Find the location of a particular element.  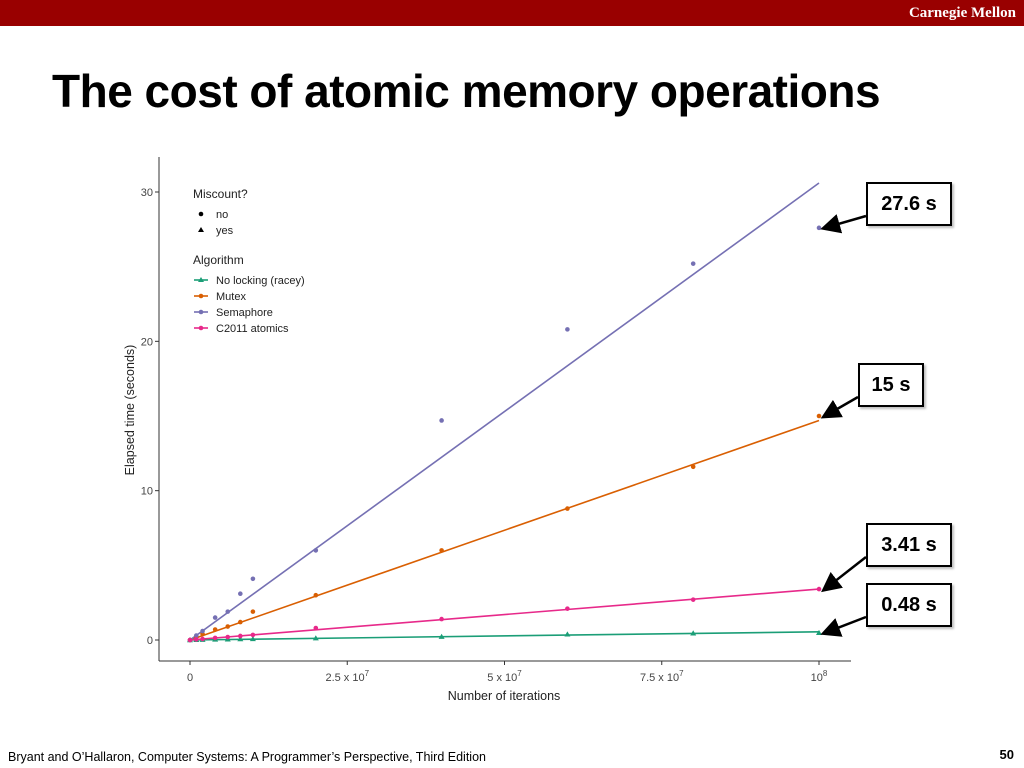

header-bar: Carnegie Mellon is located at coordinates (512, 13).